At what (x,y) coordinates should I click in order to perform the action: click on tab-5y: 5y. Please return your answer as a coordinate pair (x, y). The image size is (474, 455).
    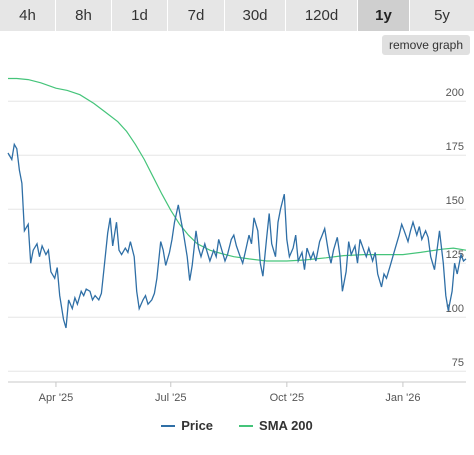
    Looking at the image, I should click on (442, 15).